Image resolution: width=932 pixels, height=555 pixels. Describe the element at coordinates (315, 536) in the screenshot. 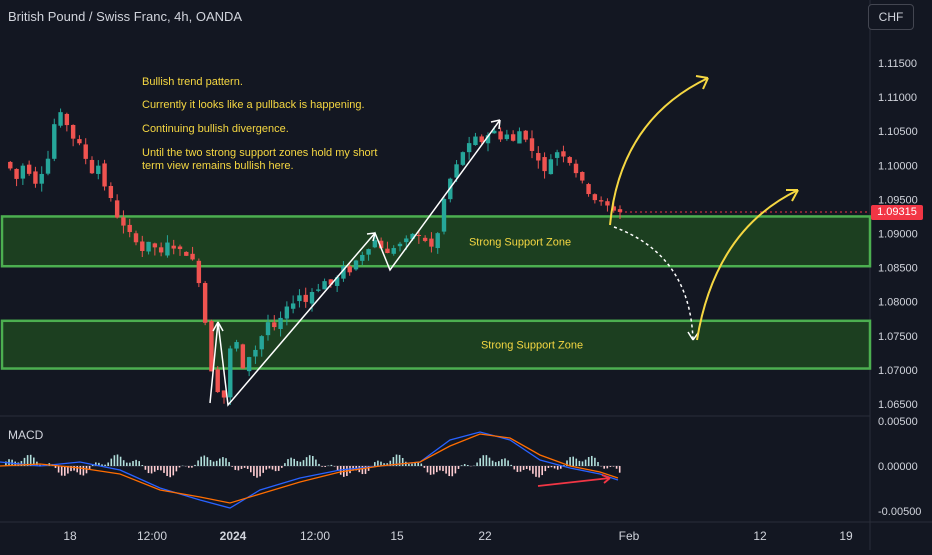

I see `time-label: 12:00` at that location.